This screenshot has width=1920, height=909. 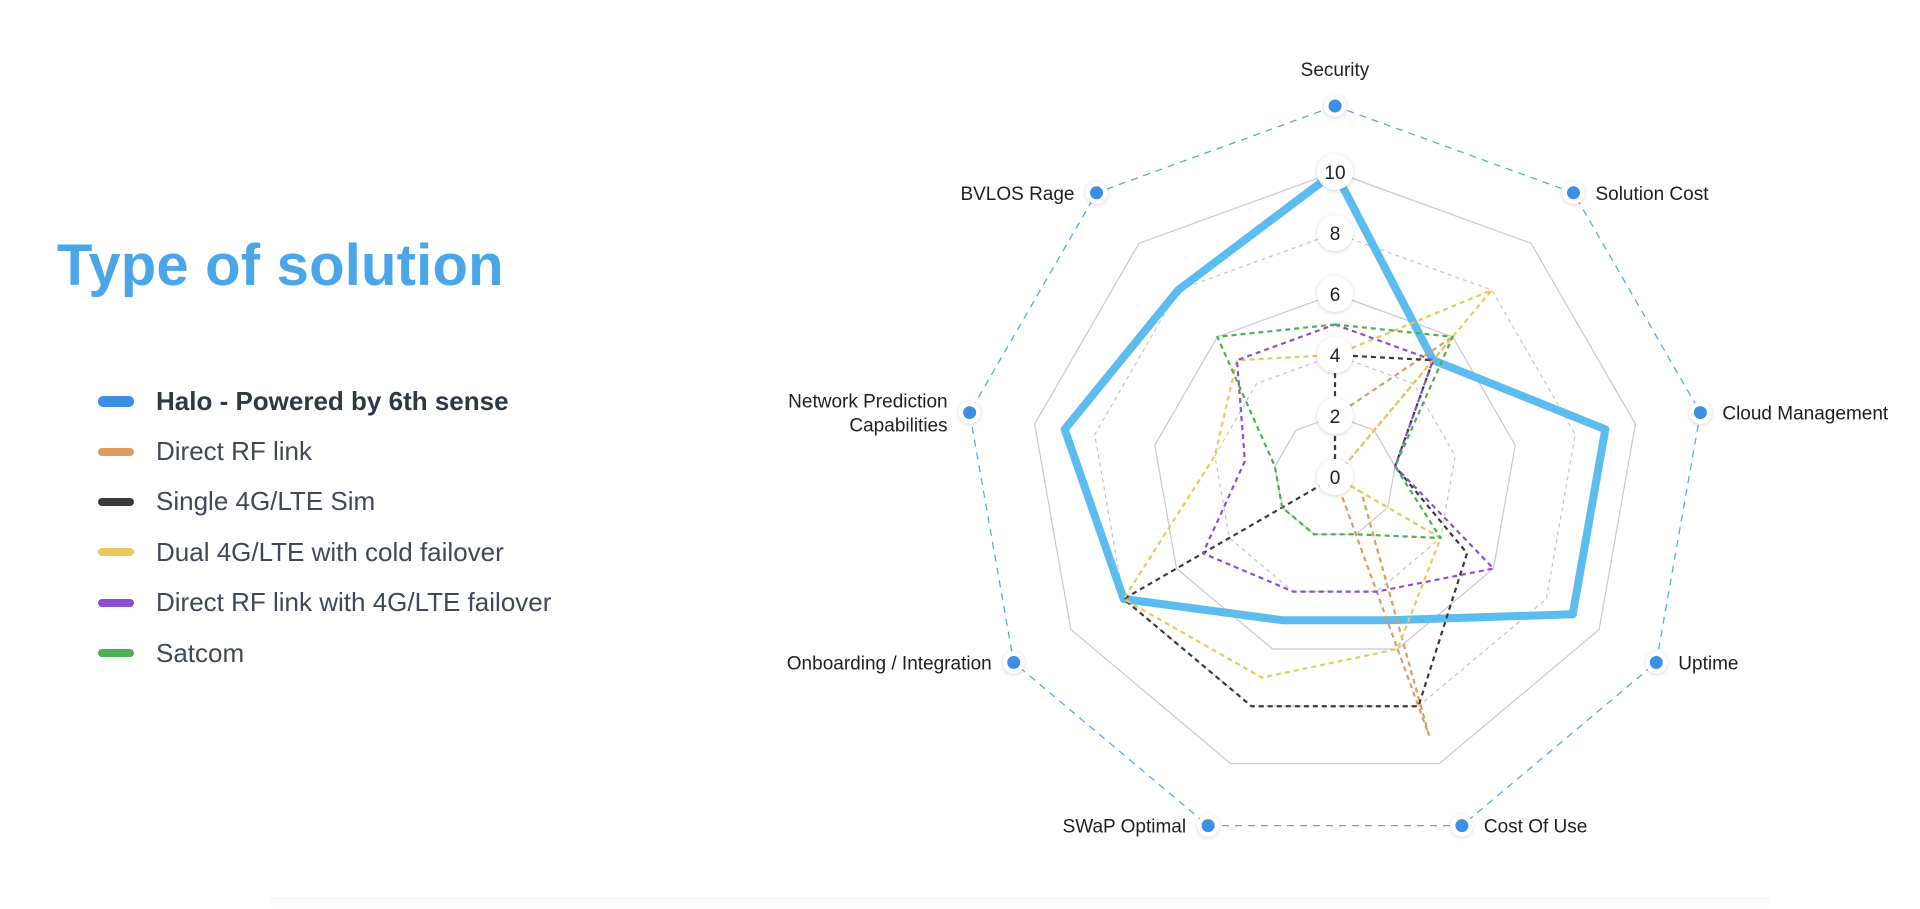 I want to click on legend-label: Satcom, so click(x=200, y=652).